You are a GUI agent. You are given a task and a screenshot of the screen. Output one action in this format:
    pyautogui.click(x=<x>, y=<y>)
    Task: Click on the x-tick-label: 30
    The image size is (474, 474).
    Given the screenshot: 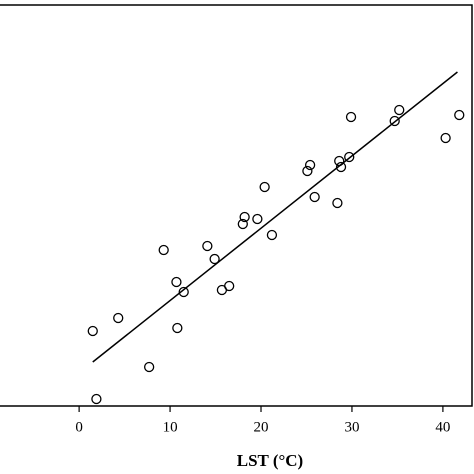 What is the action you would take?
    pyautogui.click(x=351, y=427)
    